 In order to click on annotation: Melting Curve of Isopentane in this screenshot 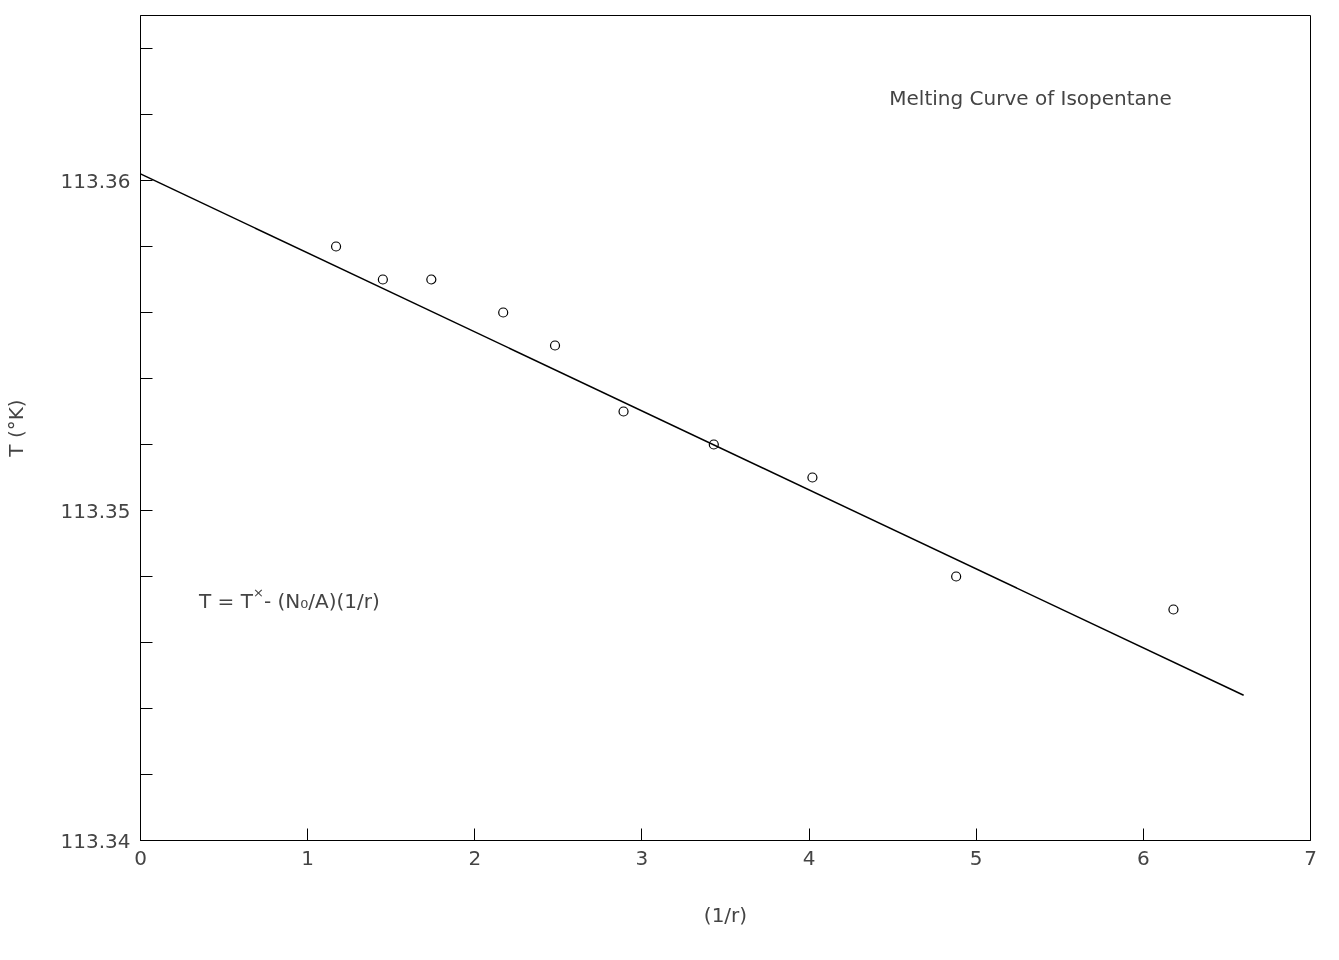, I will do `click(1030, 98)`.